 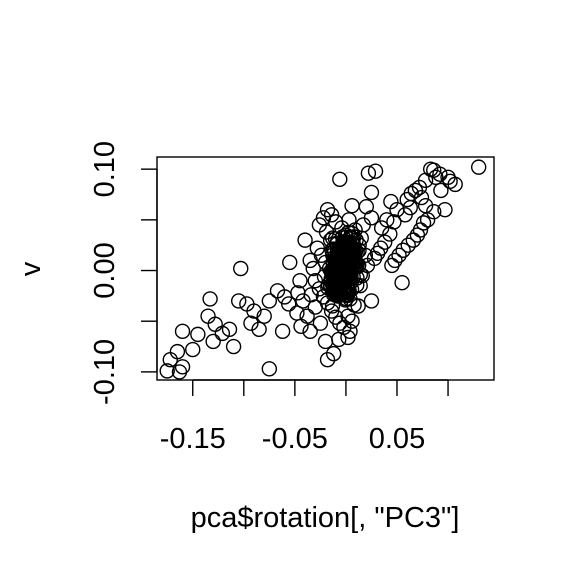 What do you see at coordinates (193, 439) in the screenshot?
I see `x-tick-label: -0.15` at bounding box center [193, 439].